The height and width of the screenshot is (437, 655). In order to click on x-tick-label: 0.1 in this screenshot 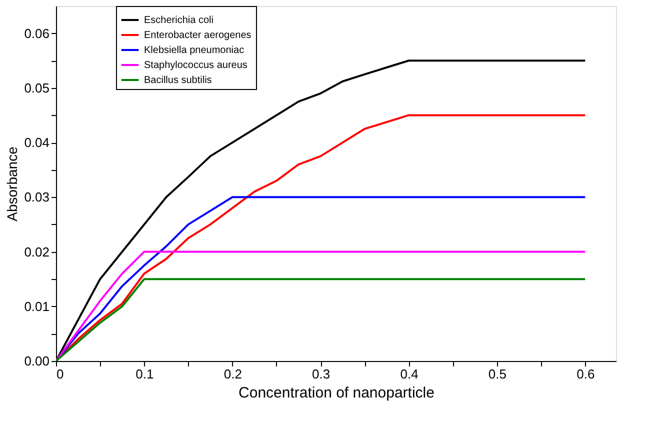, I will do `click(145, 374)`.